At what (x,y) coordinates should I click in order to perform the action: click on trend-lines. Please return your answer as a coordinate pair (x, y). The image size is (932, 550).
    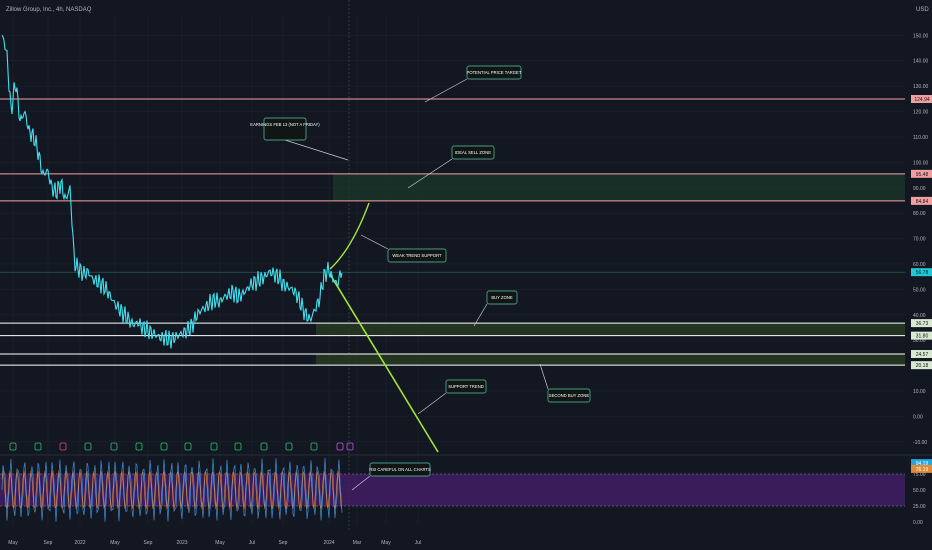
    Looking at the image, I should click on (384, 327).